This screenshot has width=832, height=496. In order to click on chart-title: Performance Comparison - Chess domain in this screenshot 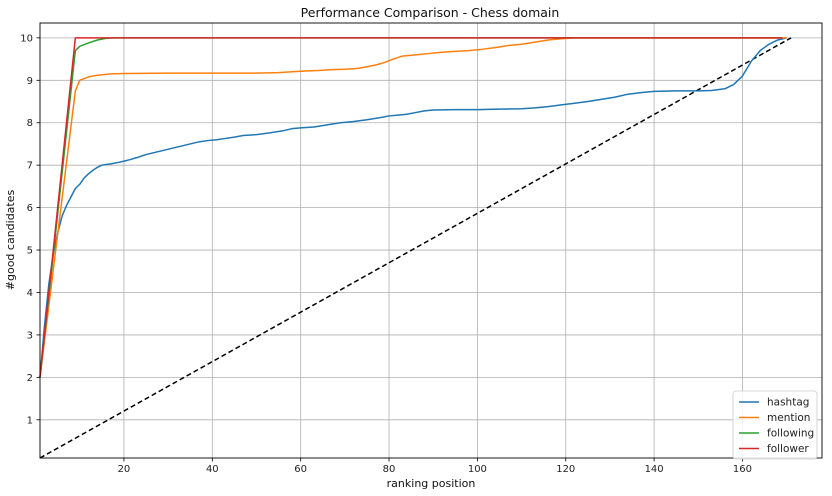, I will do `click(430, 12)`.